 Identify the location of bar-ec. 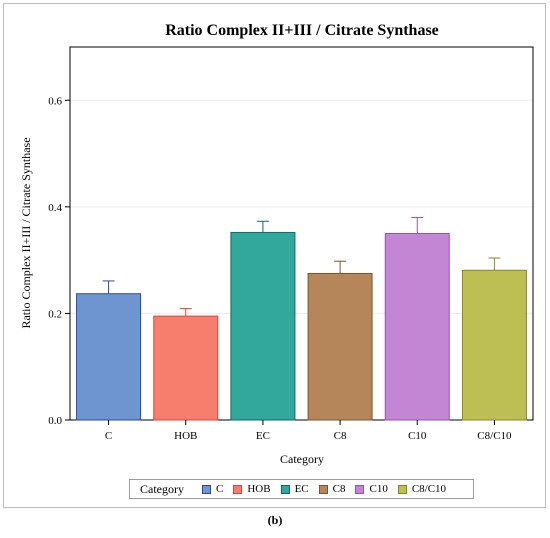
(263, 326).